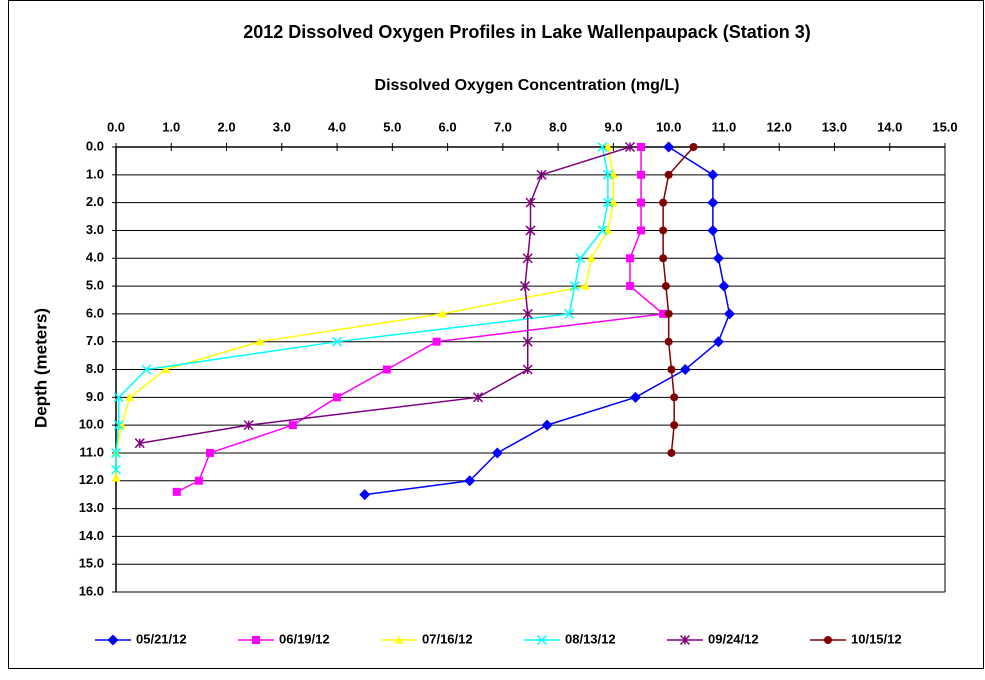  Describe the element at coordinates (95, 145) in the screenshot. I see `y-tick-label: 0.0` at that location.